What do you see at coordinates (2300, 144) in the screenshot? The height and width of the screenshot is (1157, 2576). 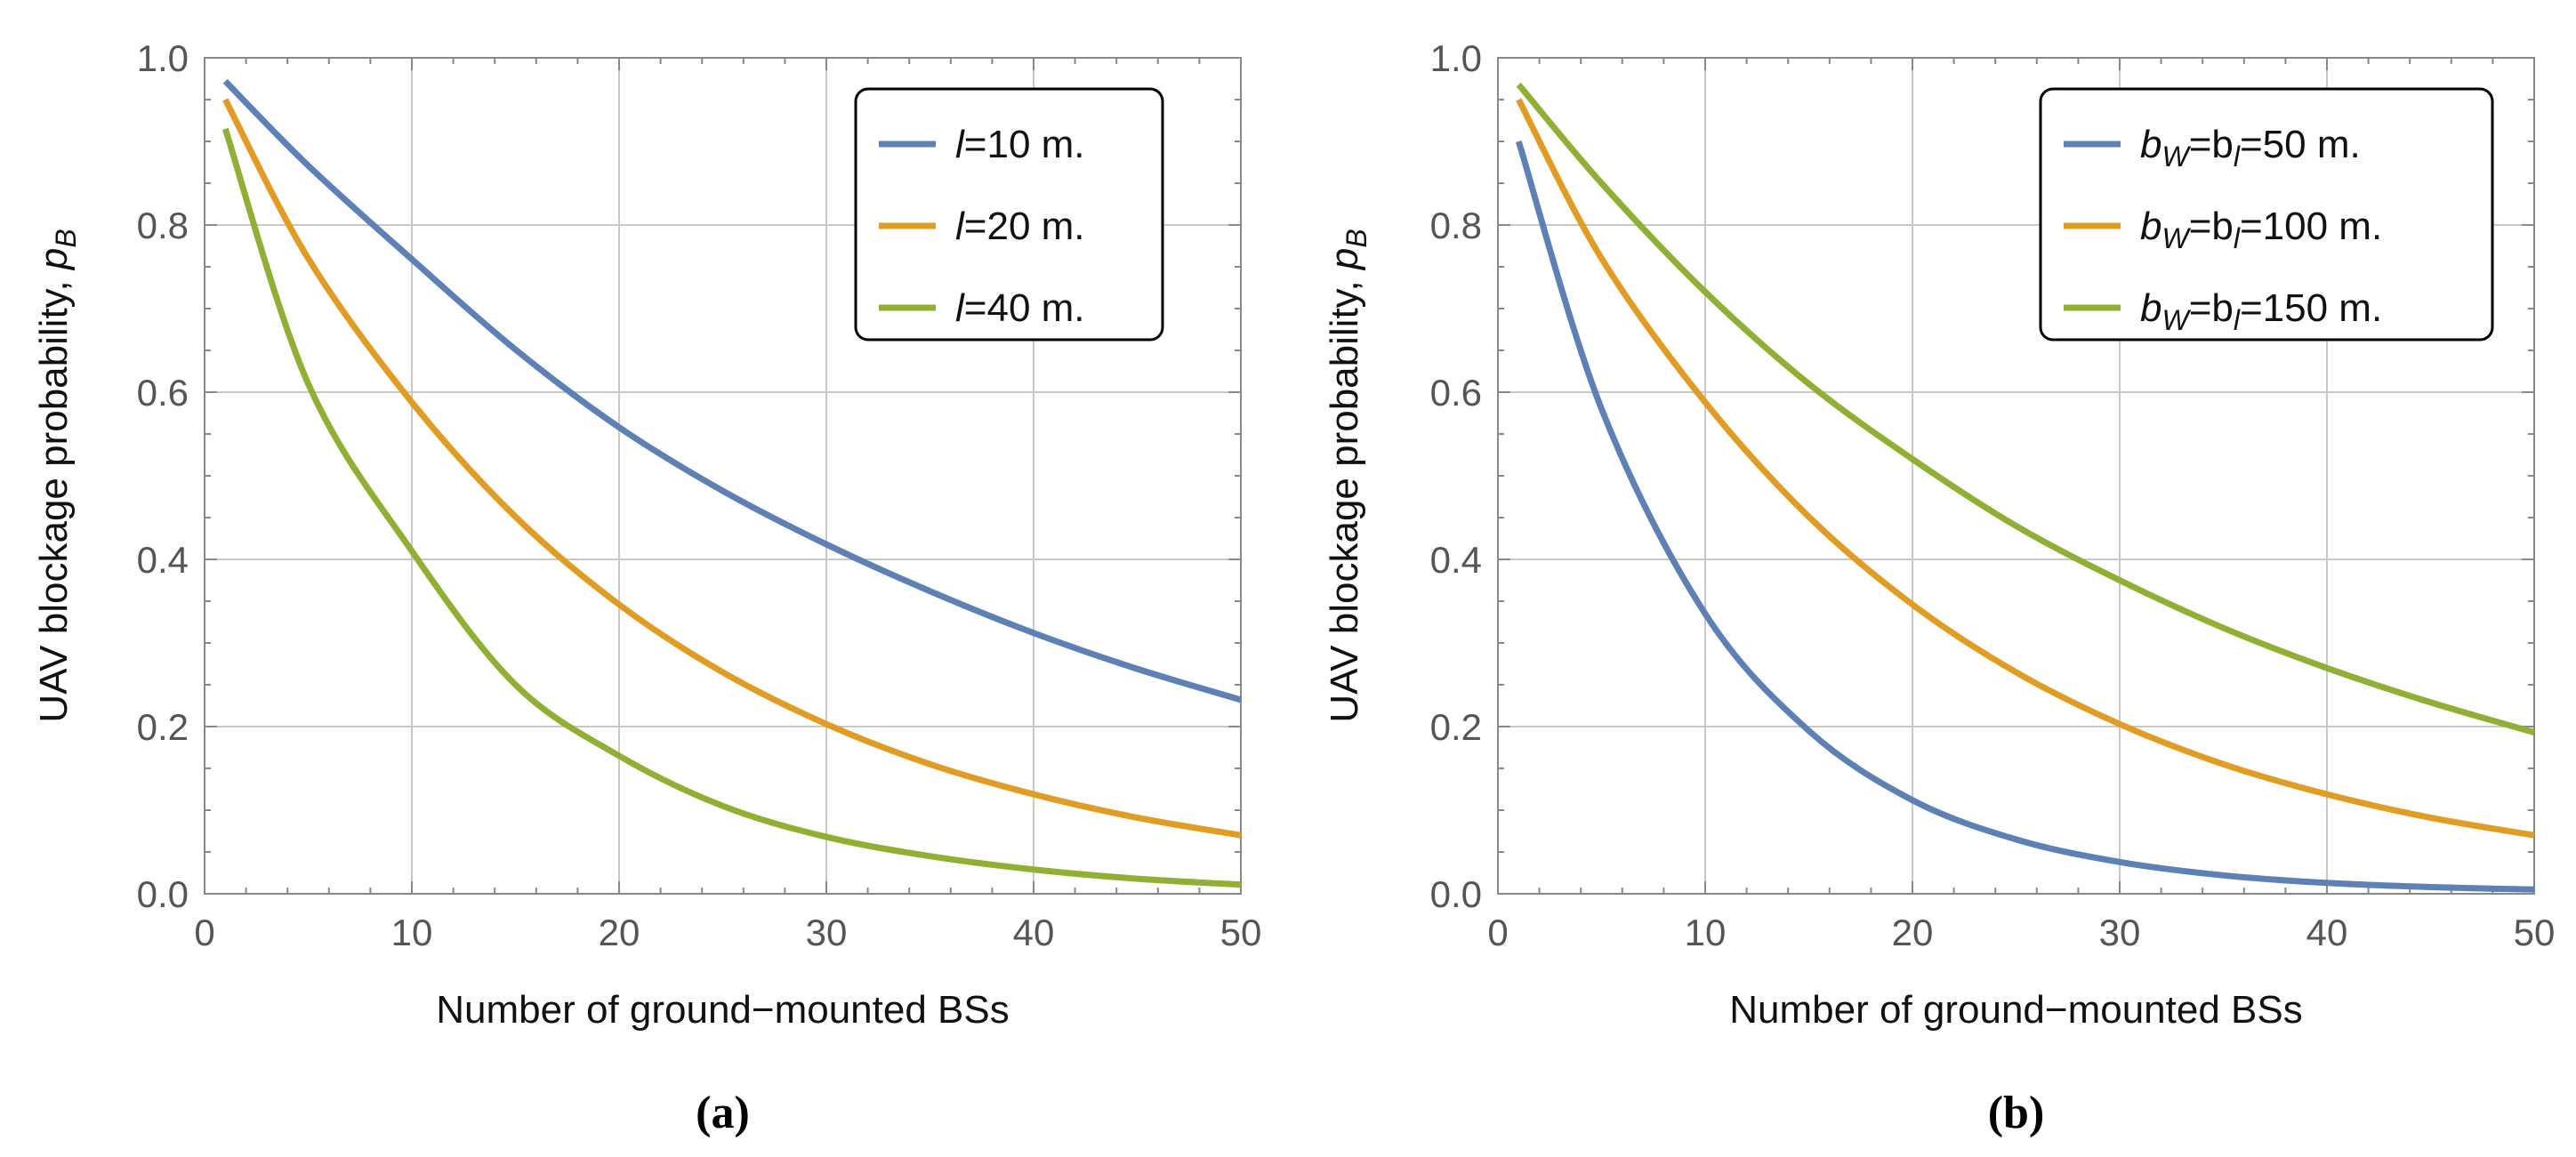 I see `legend-suffix: =50 m.` at bounding box center [2300, 144].